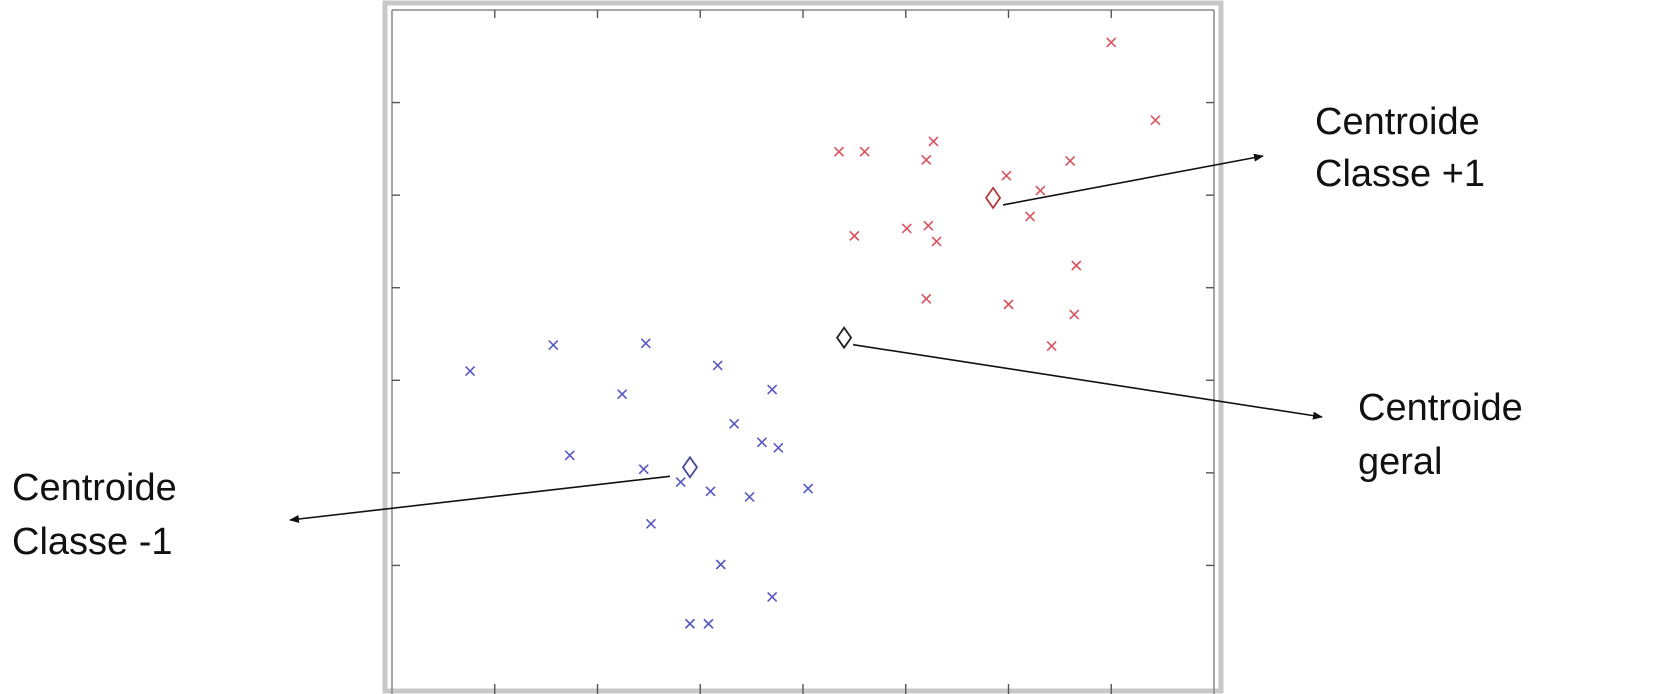  Describe the element at coordinates (1087, 381) in the screenshot. I see `arrow-general` at that location.